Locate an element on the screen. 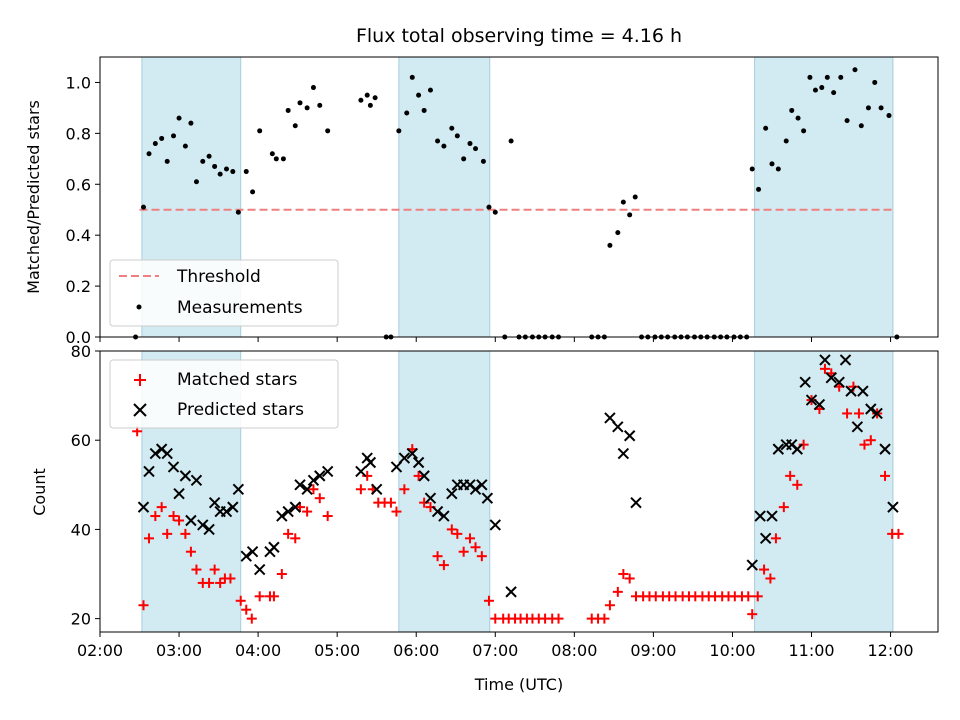 Image resolution: width=960 pixels, height=720 pixels. y-tick-label: 0.6 is located at coordinates (78, 184).